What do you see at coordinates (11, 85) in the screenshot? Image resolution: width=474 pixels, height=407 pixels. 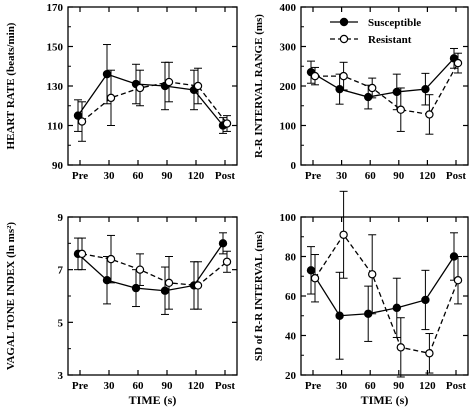 I see `y-axis-label: HEART RATE (beats/min)` at bounding box center [11, 85].